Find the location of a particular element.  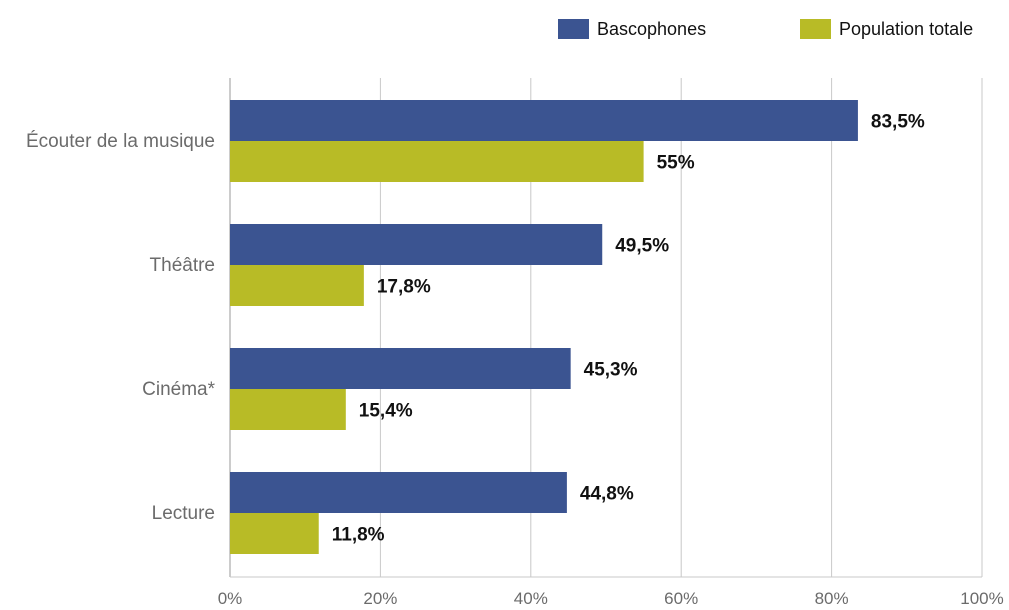

data-label: 15,4% is located at coordinates (386, 411).